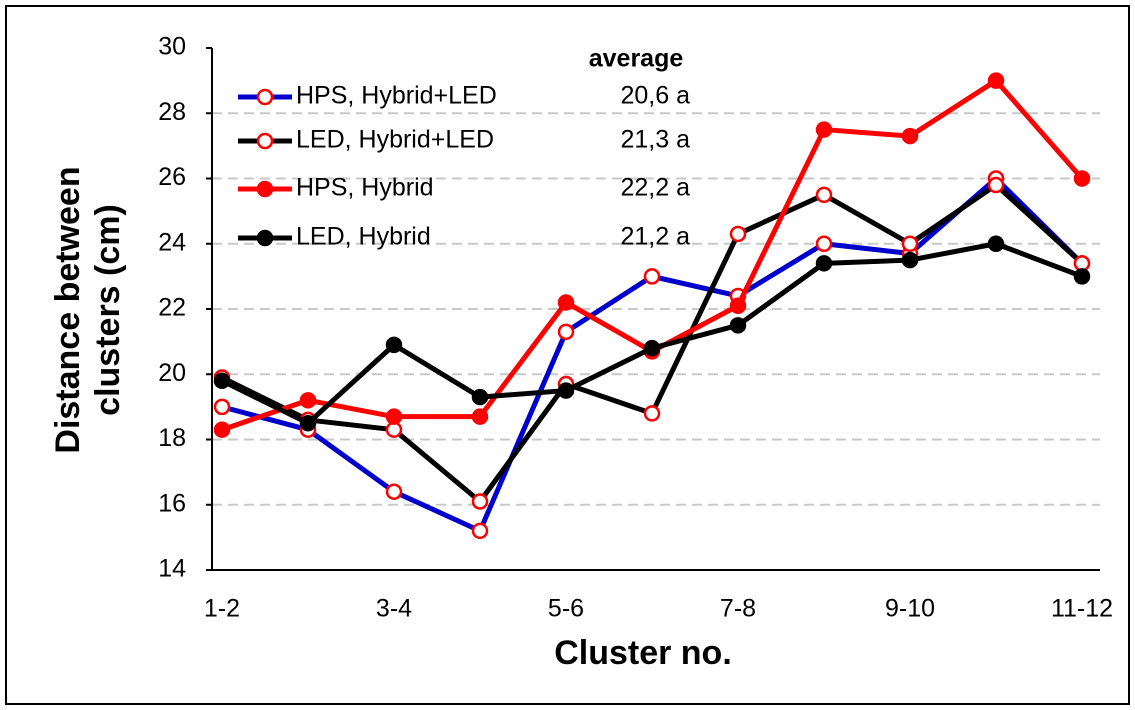  What do you see at coordinates (68, 309) in the screenshot?
I see `y-axis-title: Distance between` at bounding box center [68, 309].